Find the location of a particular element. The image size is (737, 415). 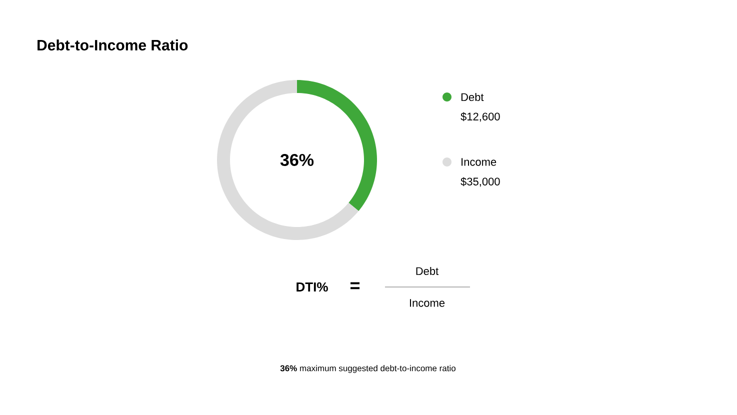

chart-title: Debt-to-Income Ratio is located at coordinates (113, 44).